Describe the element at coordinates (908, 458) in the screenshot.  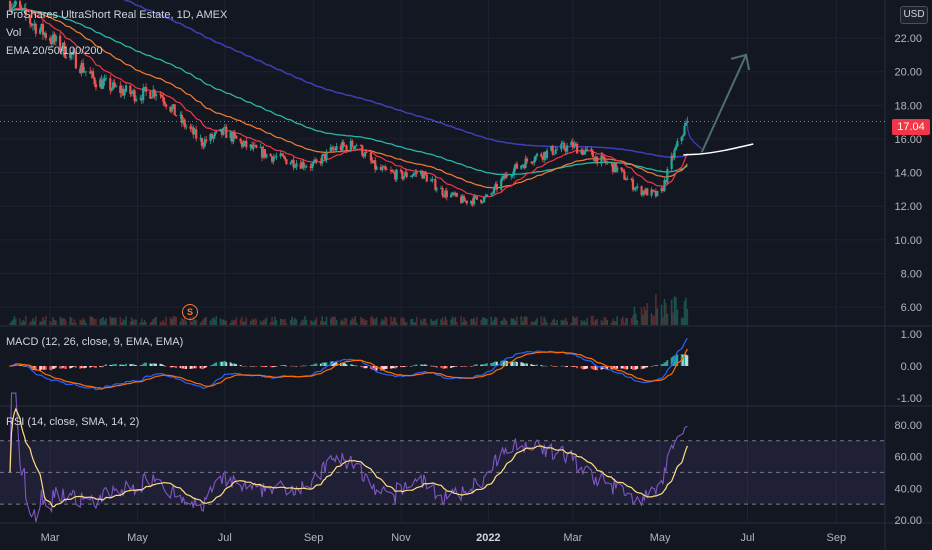
I see `rsi-axis-tick: 60.00` at that location.